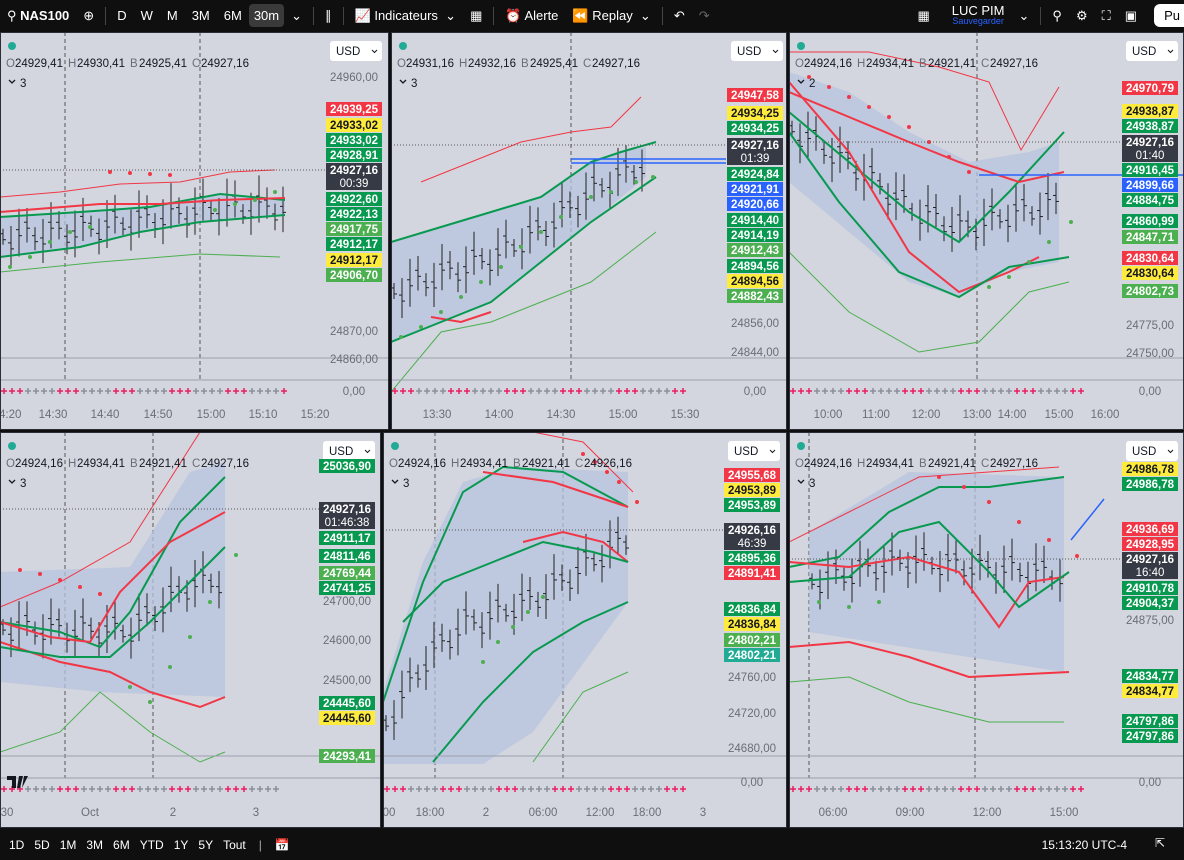 The width and height of the screenshot is (1184, 860). I want to click on range-button: 1Y, so click(181, 845).